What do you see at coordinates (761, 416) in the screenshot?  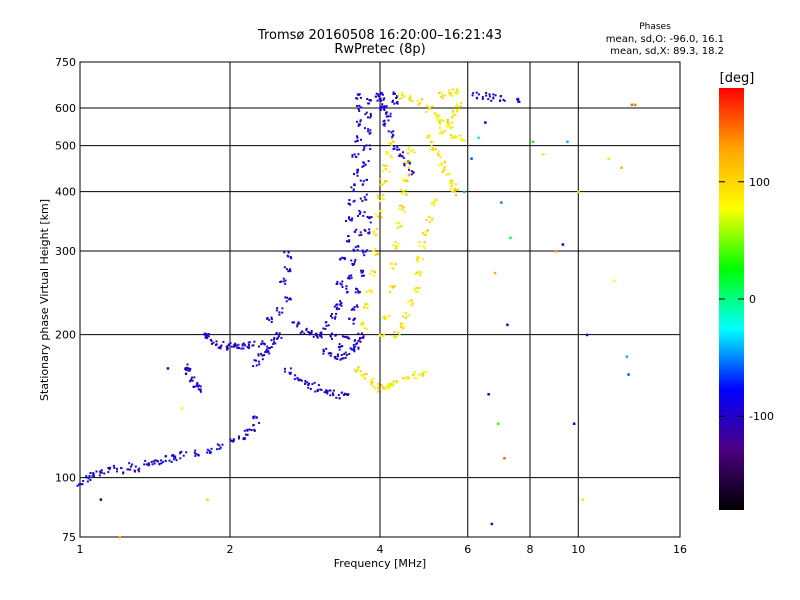 I see `colorbar-tick-label: -100` at bounding box center [761, 416].